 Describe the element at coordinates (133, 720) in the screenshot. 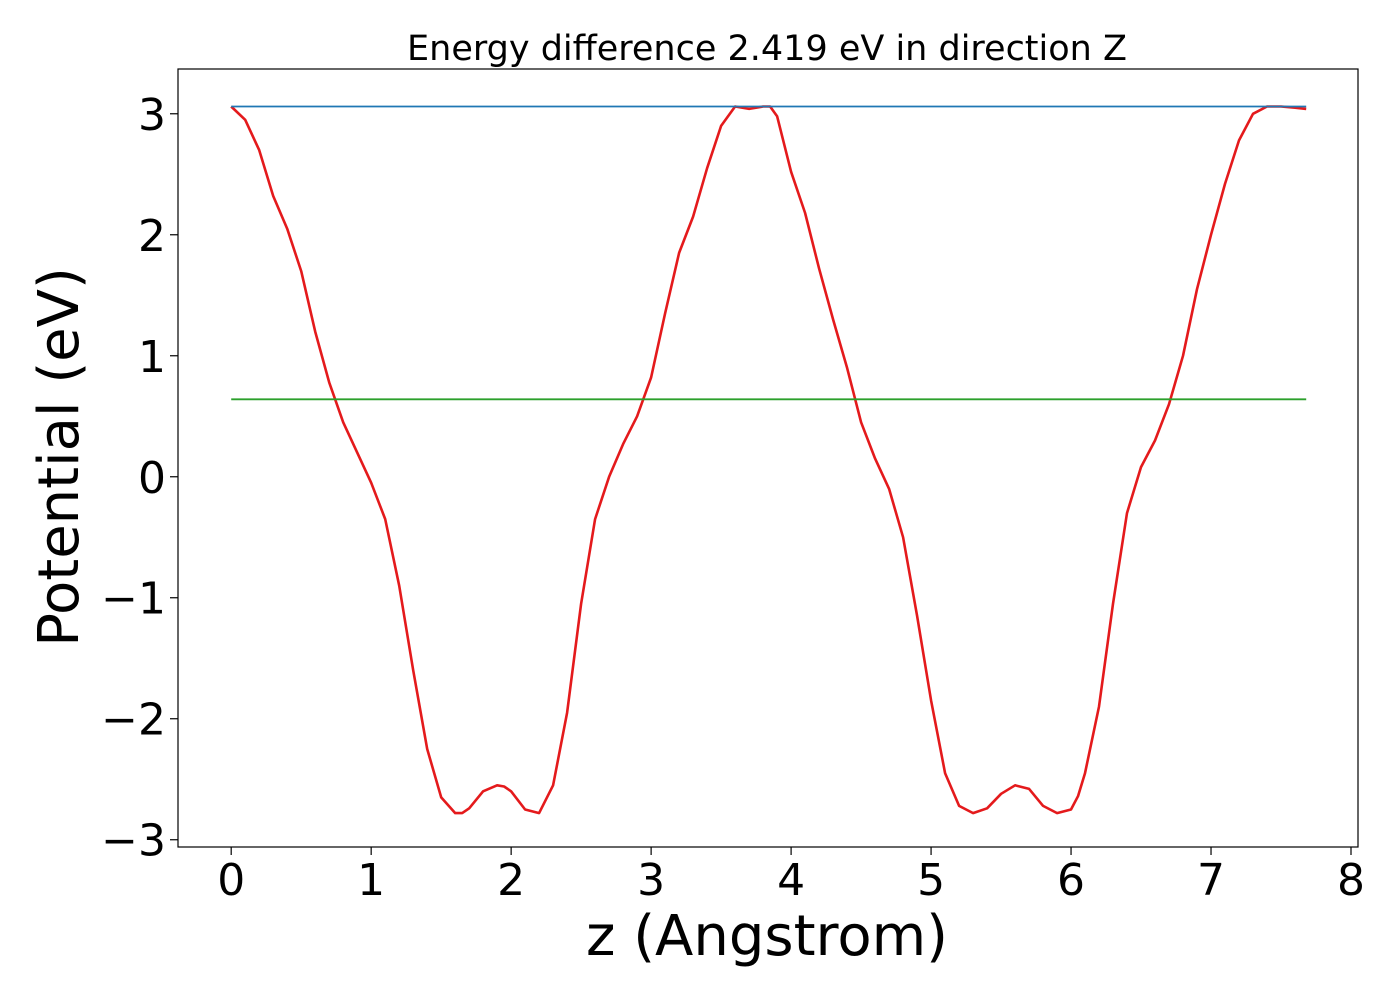

I see `y-tick-label: −2` at that location.